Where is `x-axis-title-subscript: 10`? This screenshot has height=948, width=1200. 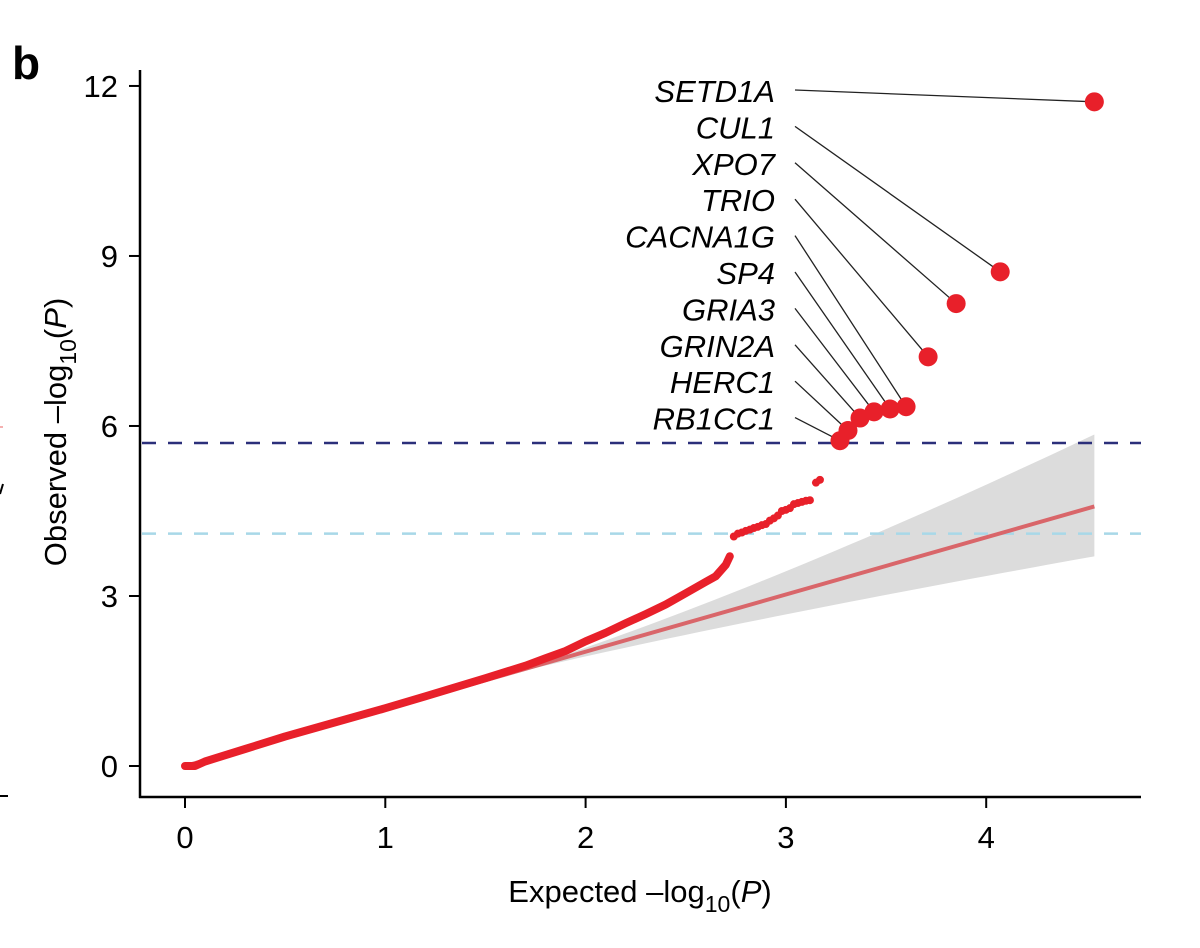 x-axis-title-subscript: 10 is located at coordinates (718, 904).